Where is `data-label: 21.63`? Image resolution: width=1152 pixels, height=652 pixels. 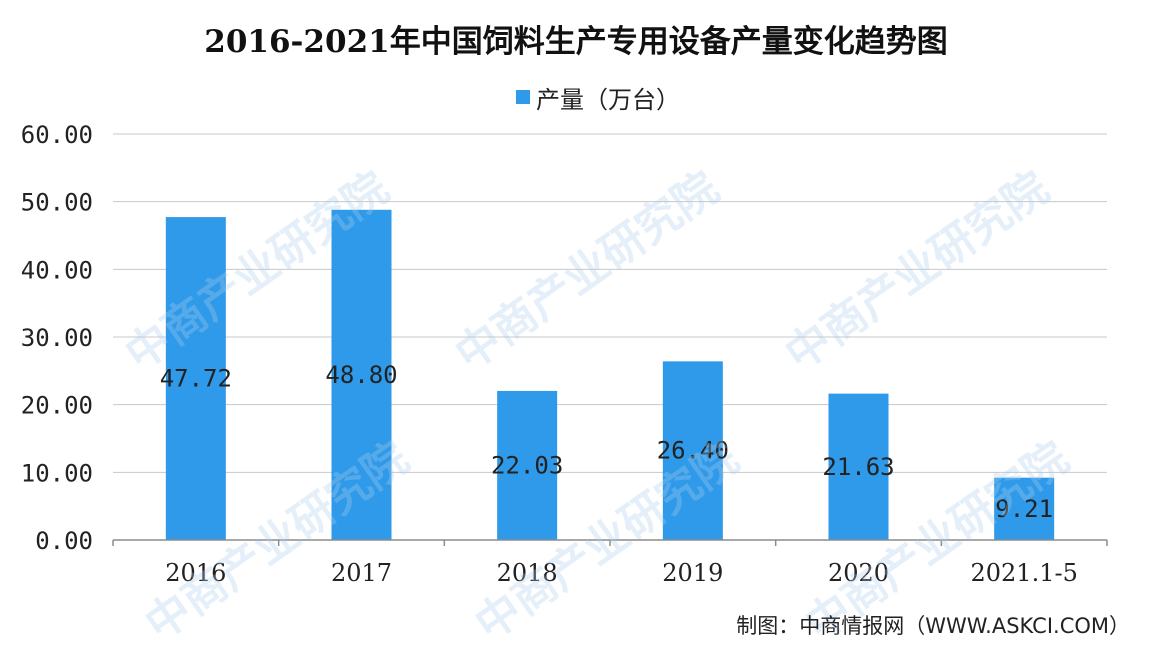 data-label: 21.63 is located at coordinates (858, 467).